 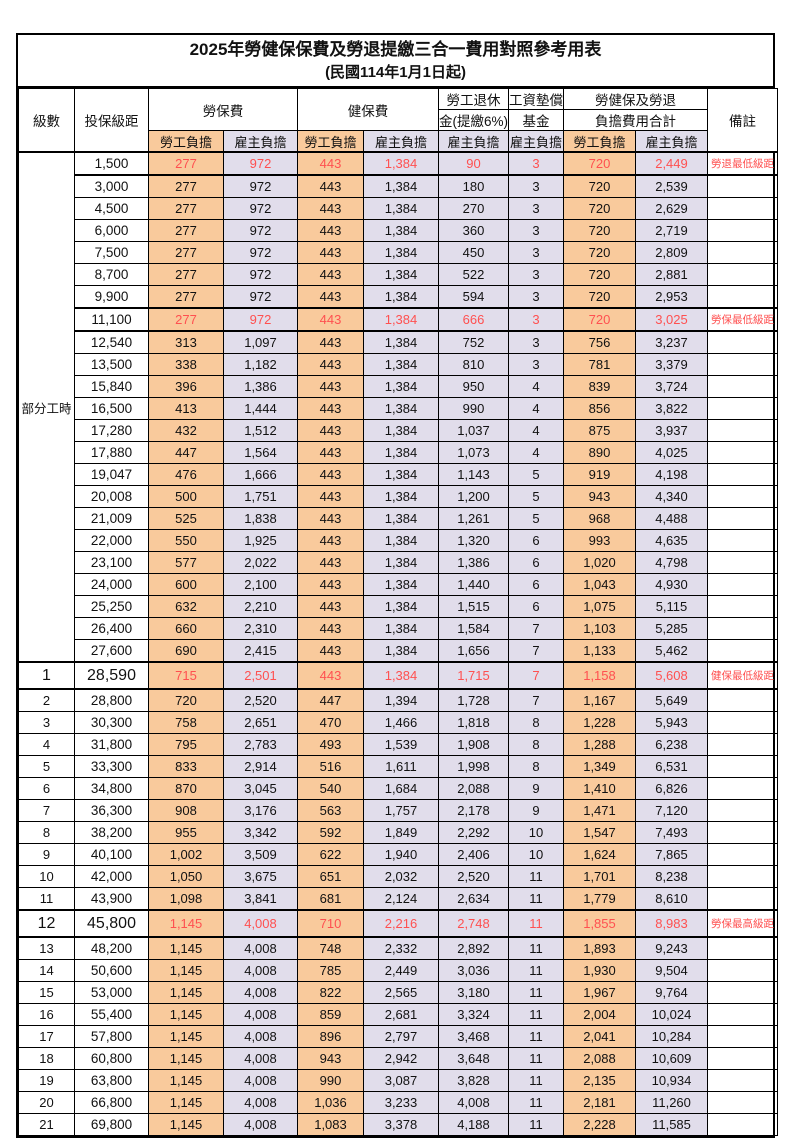 What do you see at coordinates (111, 651) in the screenshot?
I see `bracket-cell: 27,600` at bounding box center [111, 651].